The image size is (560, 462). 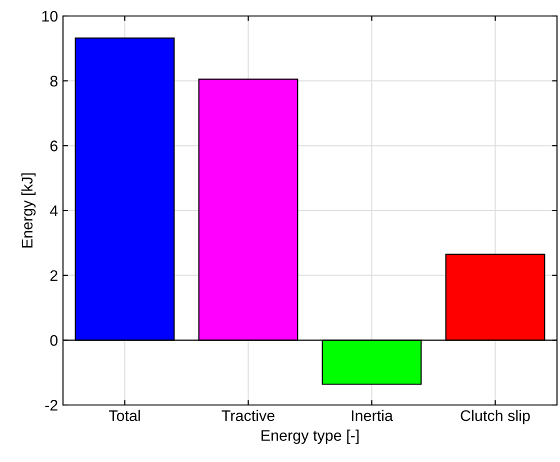 What do you see at coordinates (310, 437) in the screenshot?
I see `x-axis-title: Energy type [-]` at bounding box center [310, 437].